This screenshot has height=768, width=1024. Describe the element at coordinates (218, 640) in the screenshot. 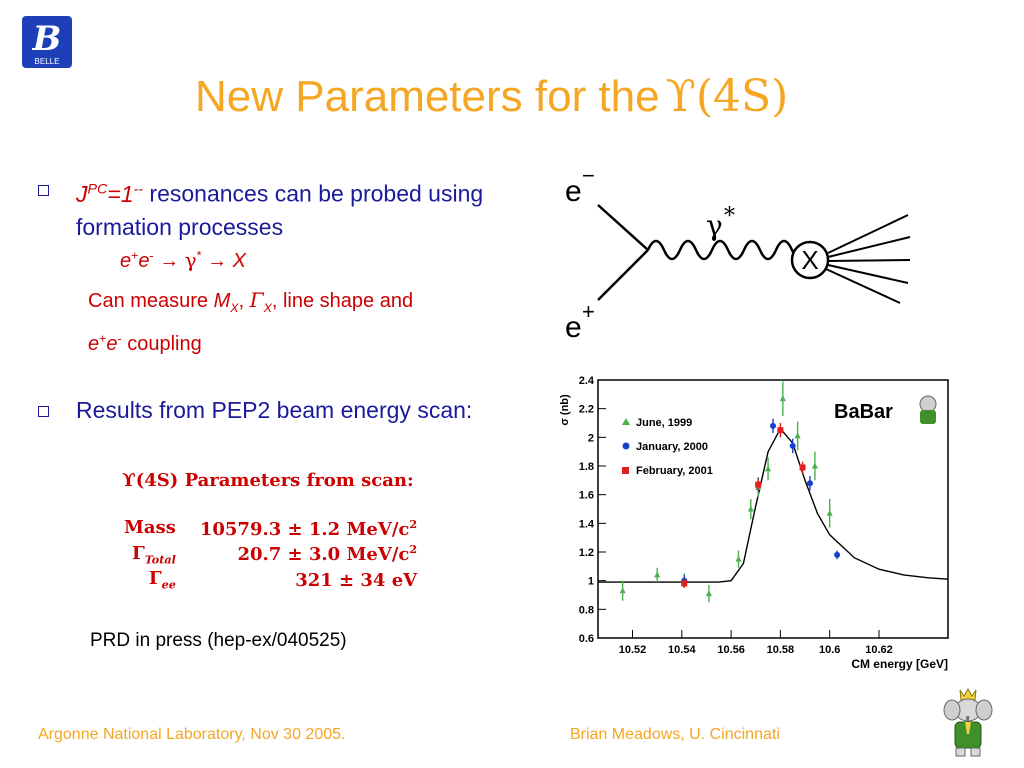

I see `reference-text: PRD in press (hep-ex/040525)` at that location.